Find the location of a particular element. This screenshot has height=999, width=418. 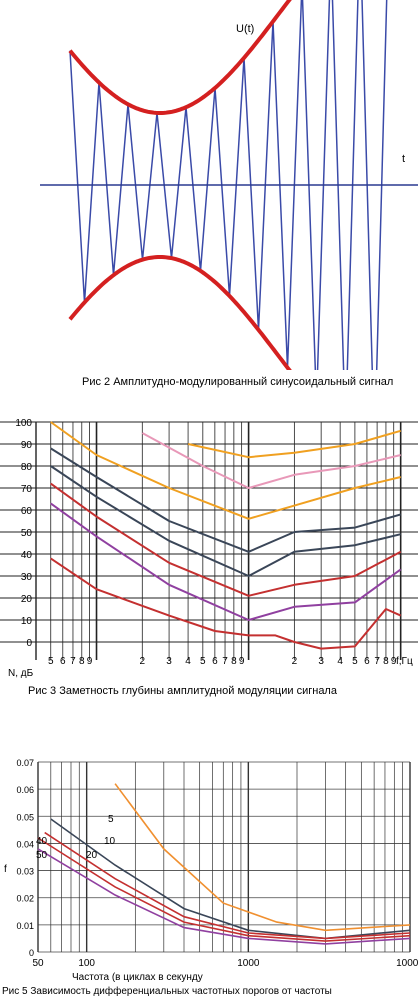

y-tick-label: 0.03 is located at coordinates (25, 872).